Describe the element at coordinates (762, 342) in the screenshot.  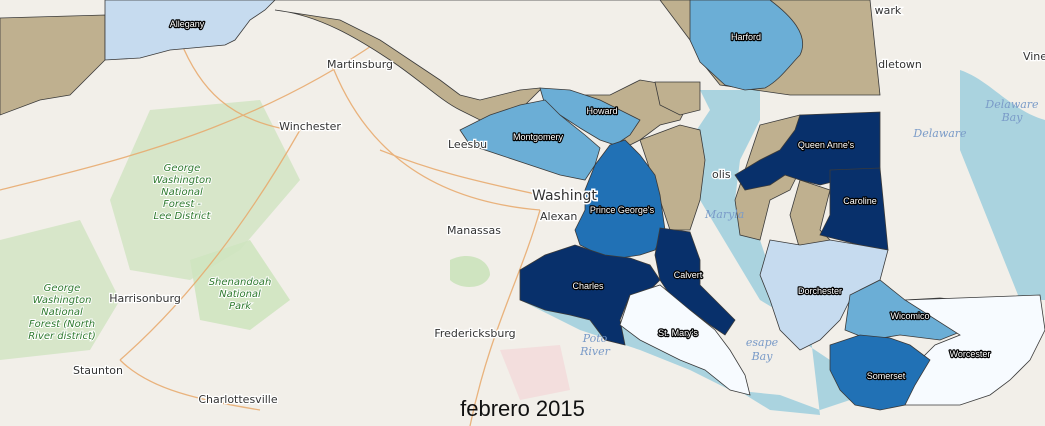
I see `svg-text: esape` at that location.